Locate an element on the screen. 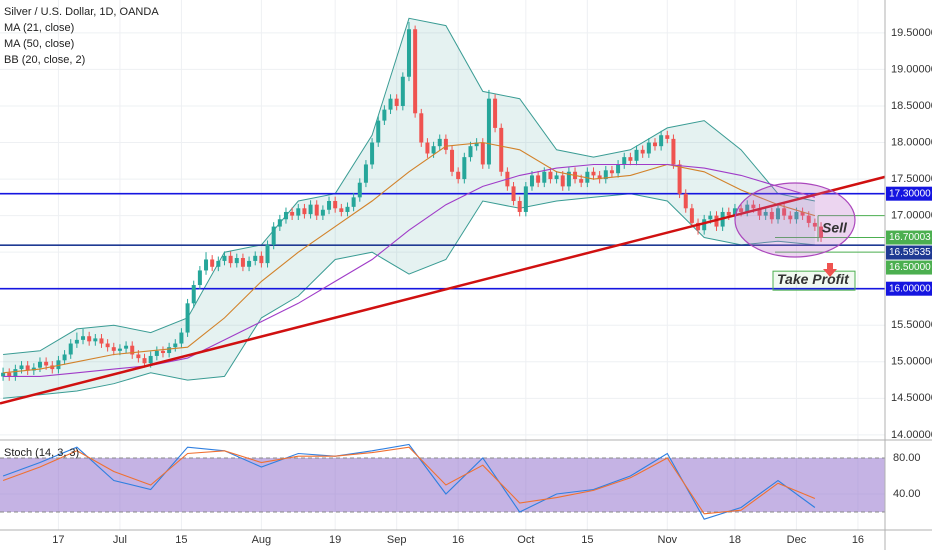 Image resolution: width=932 pixels, height=550 pixels. stoch-band is located at coordinates (442, 485).